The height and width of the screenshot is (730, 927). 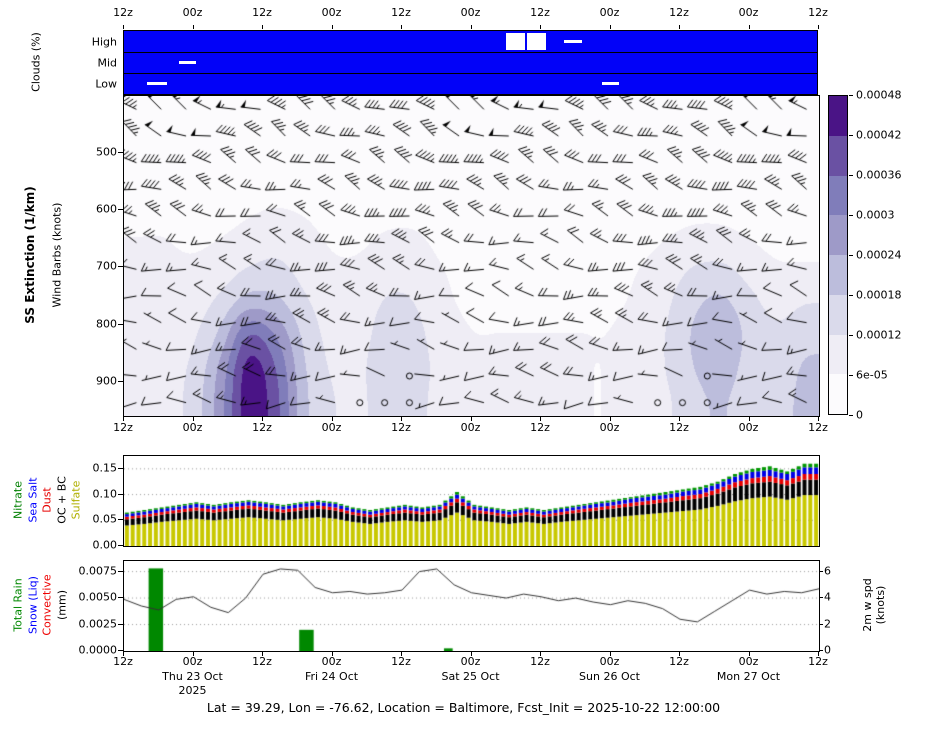 I want to click on aerosol-stacked-bar-canvas, so click(x=471, y=501).